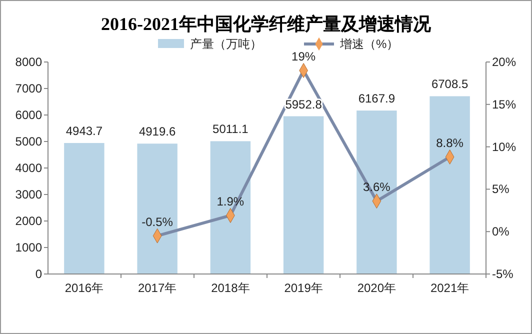 This screenshot has height=334, width=532. What do you see at coordinates (28, 141) in the screenshot?
I see `y-tick-label: 5000` at bounding box center [28, 141].